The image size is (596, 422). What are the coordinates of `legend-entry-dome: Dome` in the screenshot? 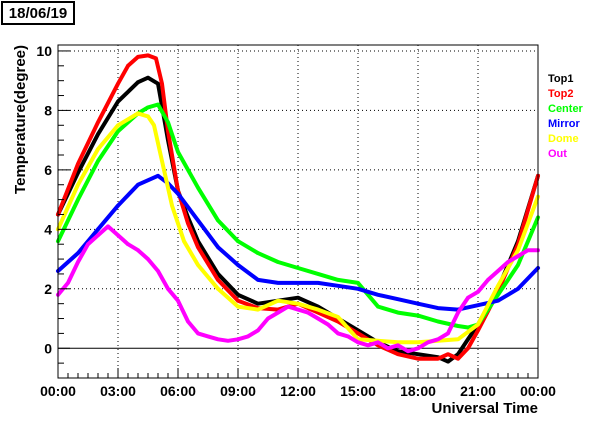 It's located at (563, 139).